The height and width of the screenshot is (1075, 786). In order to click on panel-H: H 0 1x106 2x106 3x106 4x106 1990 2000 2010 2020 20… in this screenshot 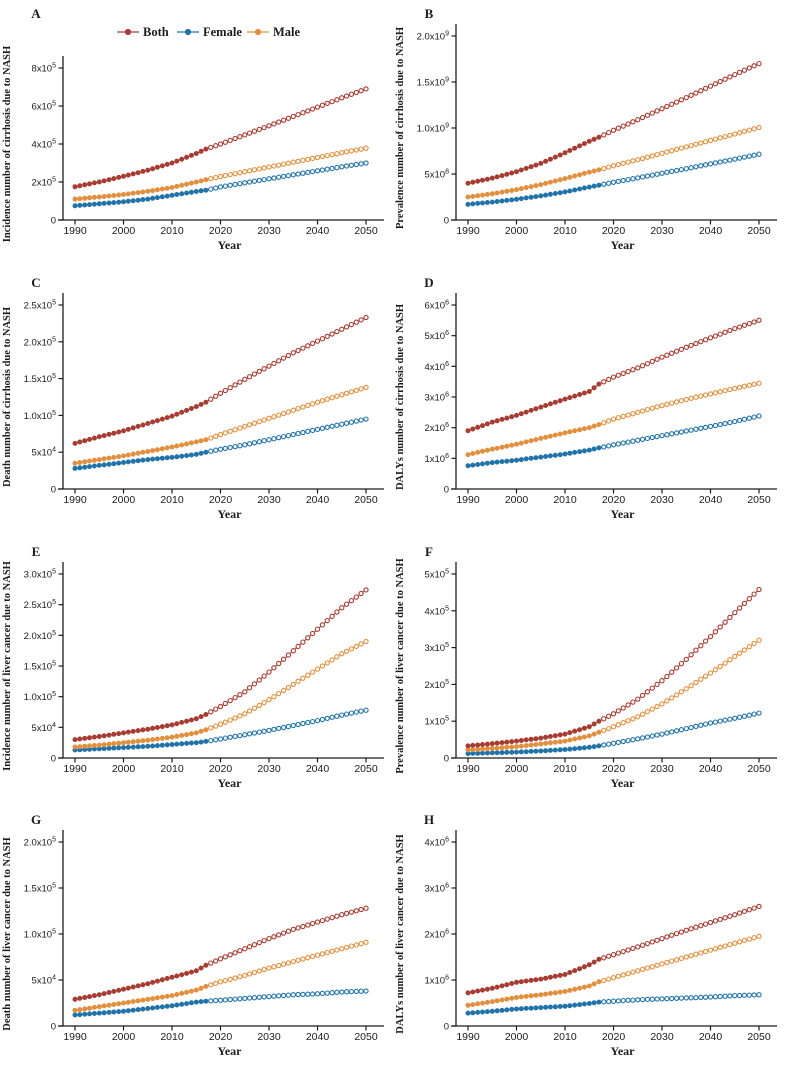, I will do `click(589, 940)`.